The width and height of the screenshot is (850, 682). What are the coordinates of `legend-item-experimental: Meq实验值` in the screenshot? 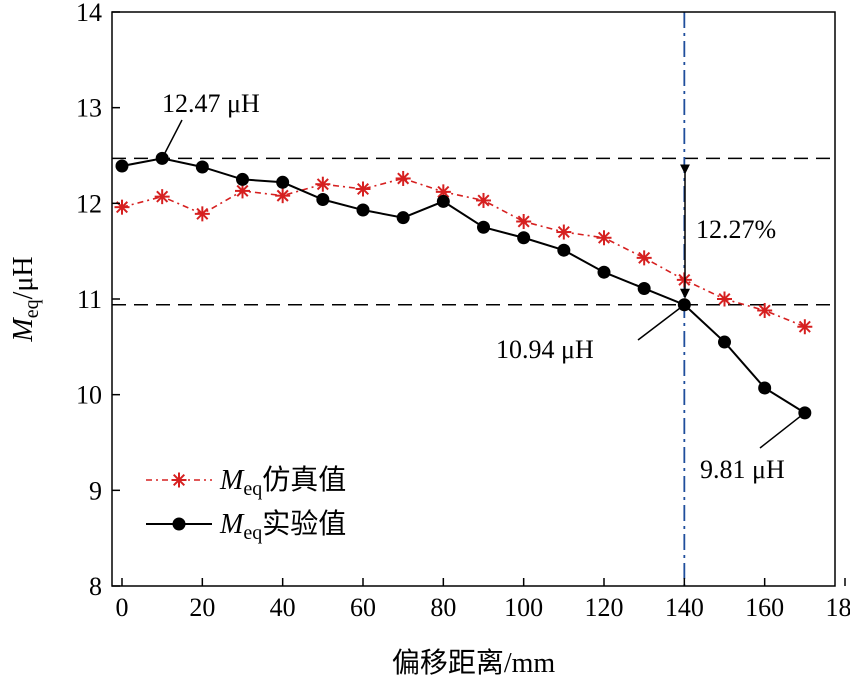 It's located at (246, 526).